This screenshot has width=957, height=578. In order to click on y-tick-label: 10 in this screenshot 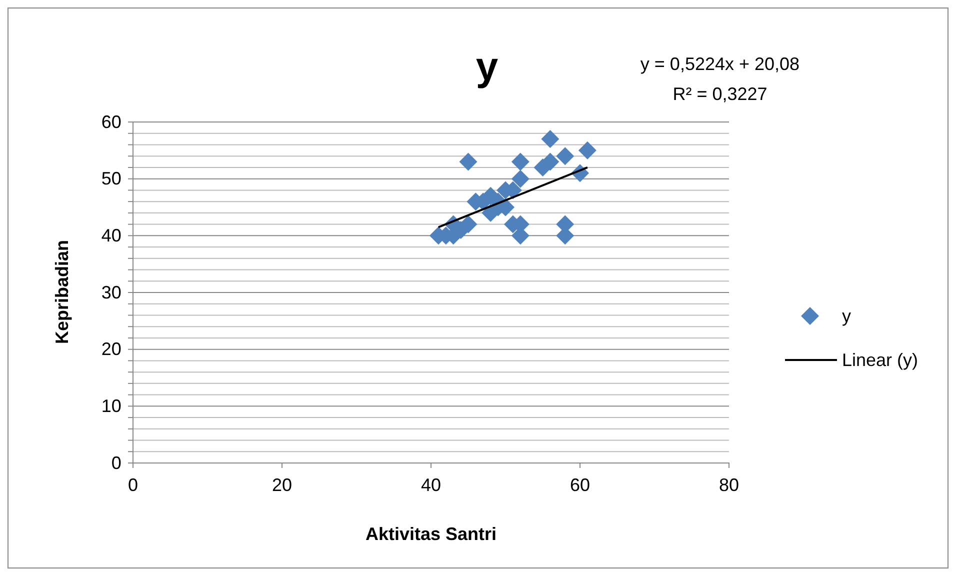, I will do `click(111, 406)`.